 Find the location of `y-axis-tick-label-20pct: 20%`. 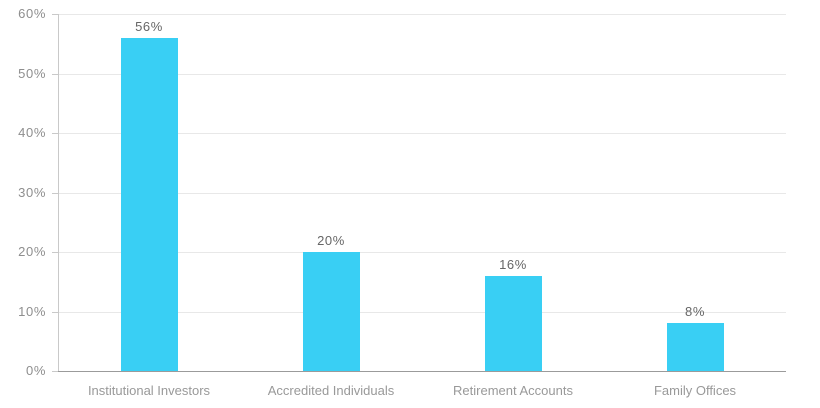

y-axis-tick-label-20pct: 20% is located at coordinates (32, 251).